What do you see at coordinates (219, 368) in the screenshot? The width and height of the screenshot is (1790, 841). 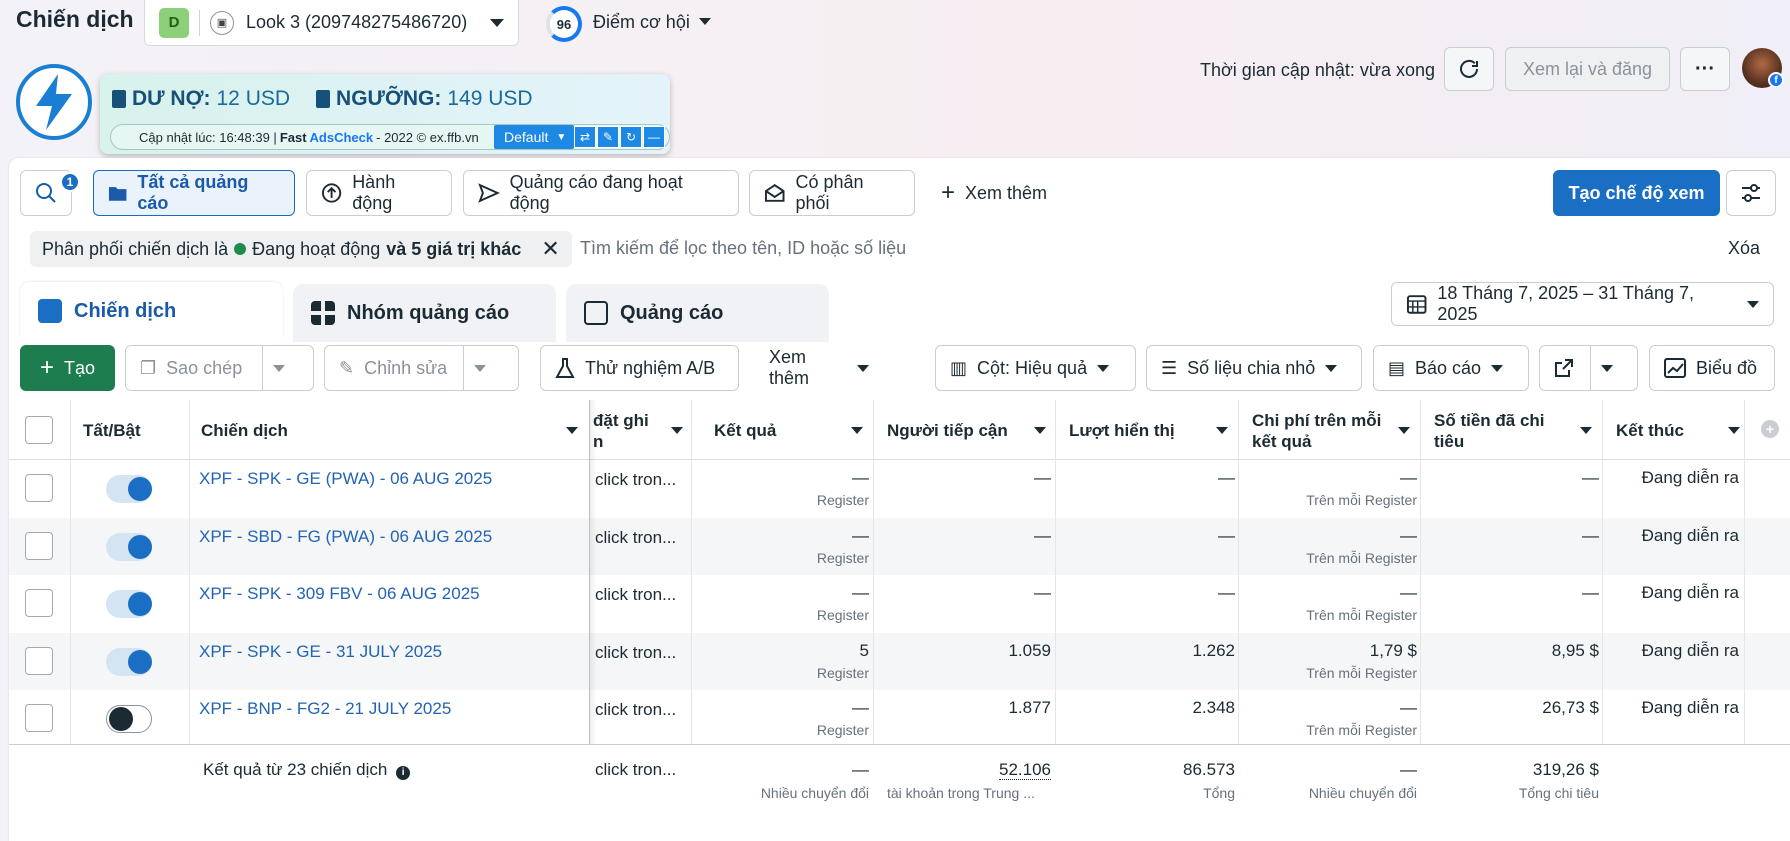 I see `copy-button: ❐ Sao chép` at bounding box center [219, 368].